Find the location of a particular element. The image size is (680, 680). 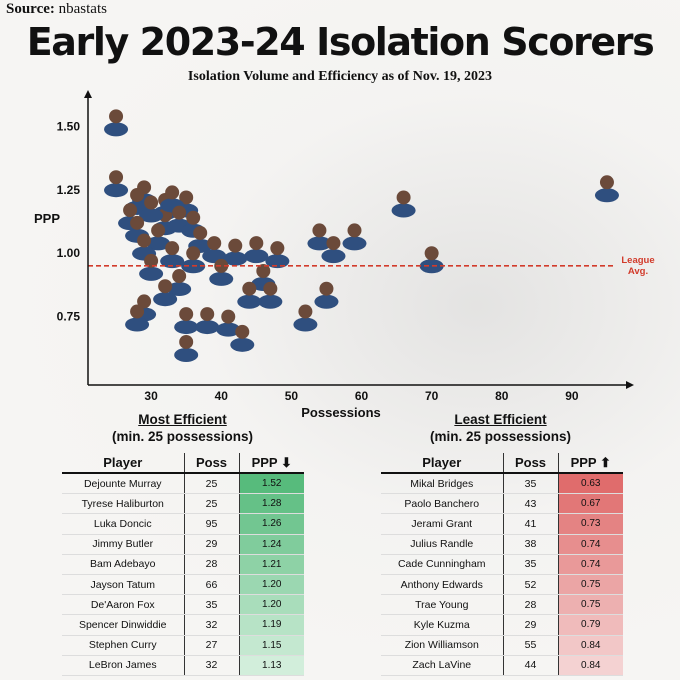

league-average-label: League is located at coordinates (637, 260).